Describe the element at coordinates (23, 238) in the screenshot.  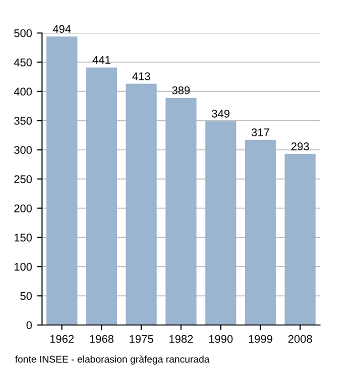
I see `y-tick-label: 150` at that location.